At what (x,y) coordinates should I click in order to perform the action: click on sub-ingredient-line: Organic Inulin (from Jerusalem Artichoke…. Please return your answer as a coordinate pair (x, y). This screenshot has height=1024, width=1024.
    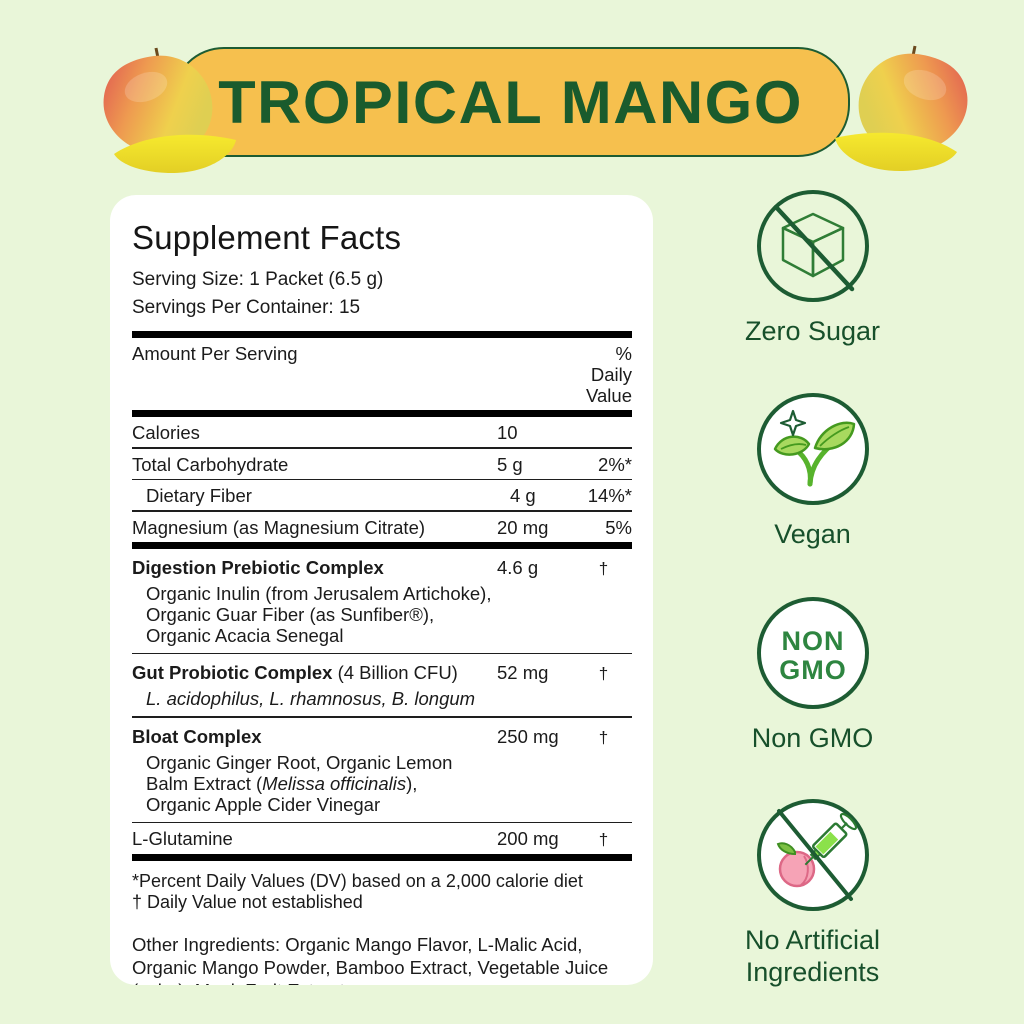
    Looking at the image, I should click on (319, 593).